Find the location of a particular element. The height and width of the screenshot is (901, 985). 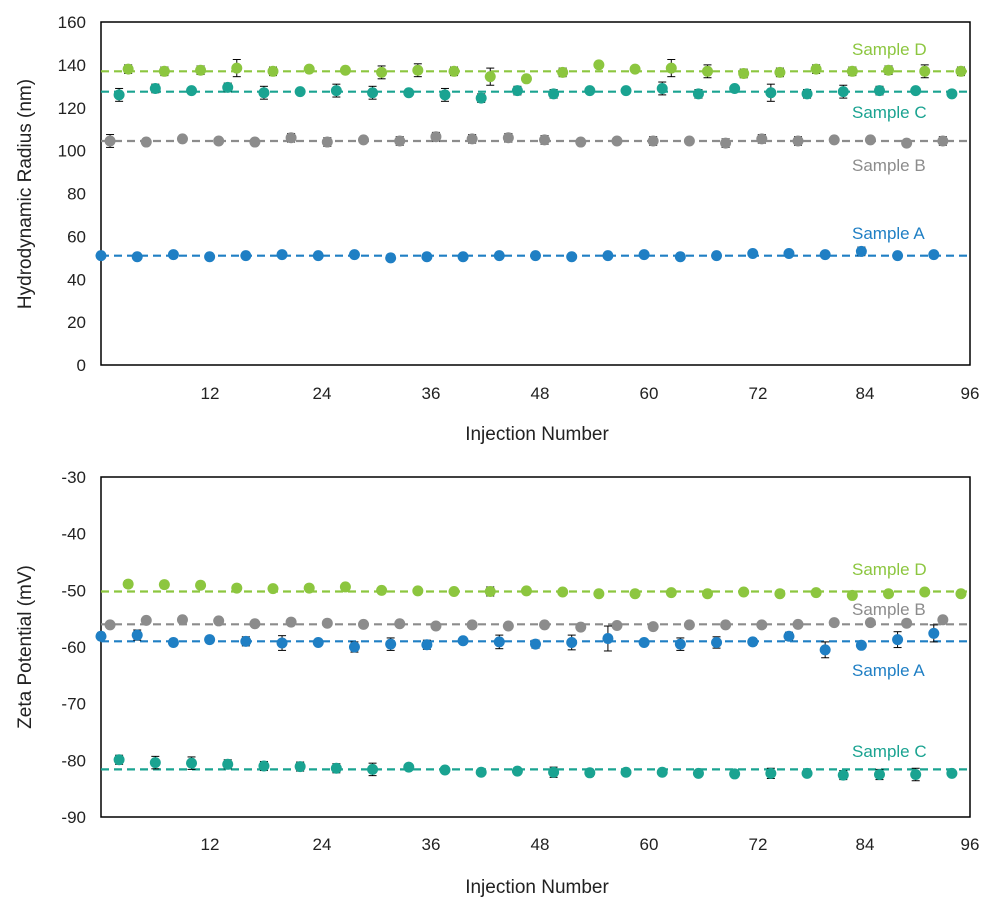

y-tick-label: -30 is located at coordinates (73, 477).